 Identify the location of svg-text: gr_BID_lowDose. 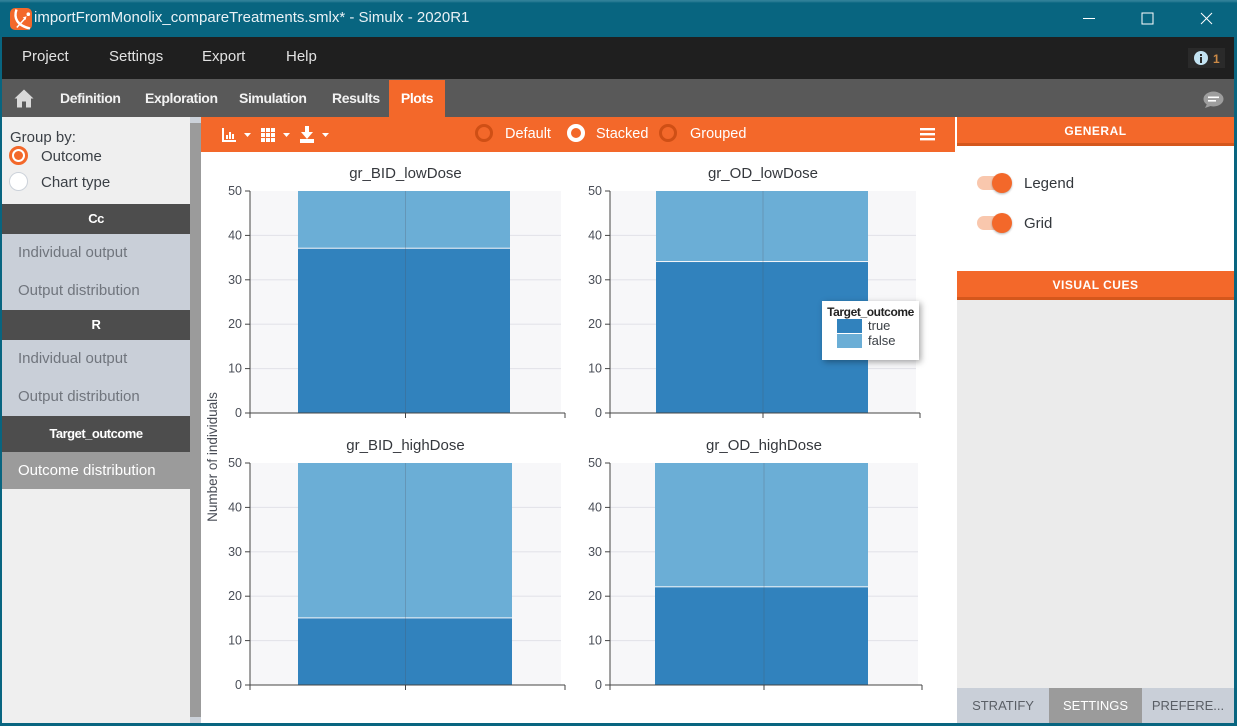
(405, 173).